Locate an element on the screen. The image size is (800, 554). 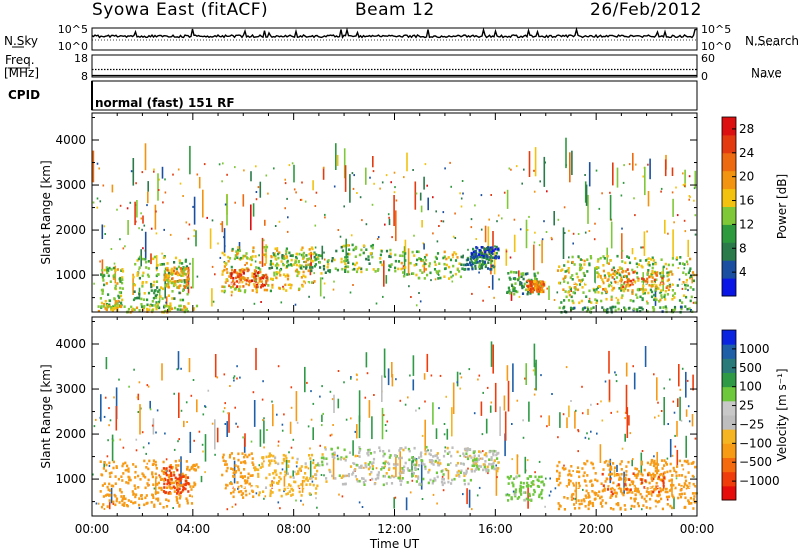
freq-panel-frame is located at coordinates (394, 66).